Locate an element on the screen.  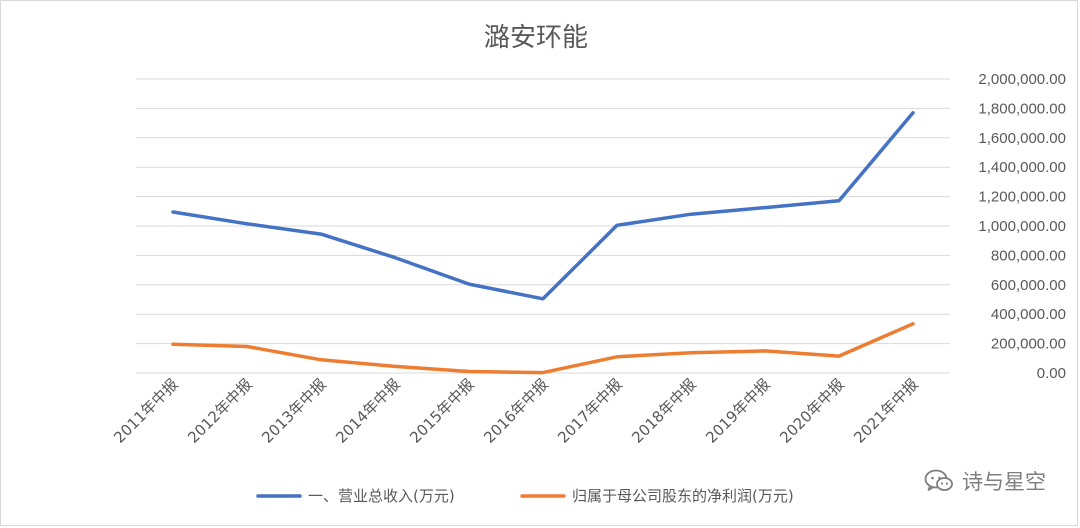
y-tick-label: 200,000.00 is located at coordinates (1028, 344).